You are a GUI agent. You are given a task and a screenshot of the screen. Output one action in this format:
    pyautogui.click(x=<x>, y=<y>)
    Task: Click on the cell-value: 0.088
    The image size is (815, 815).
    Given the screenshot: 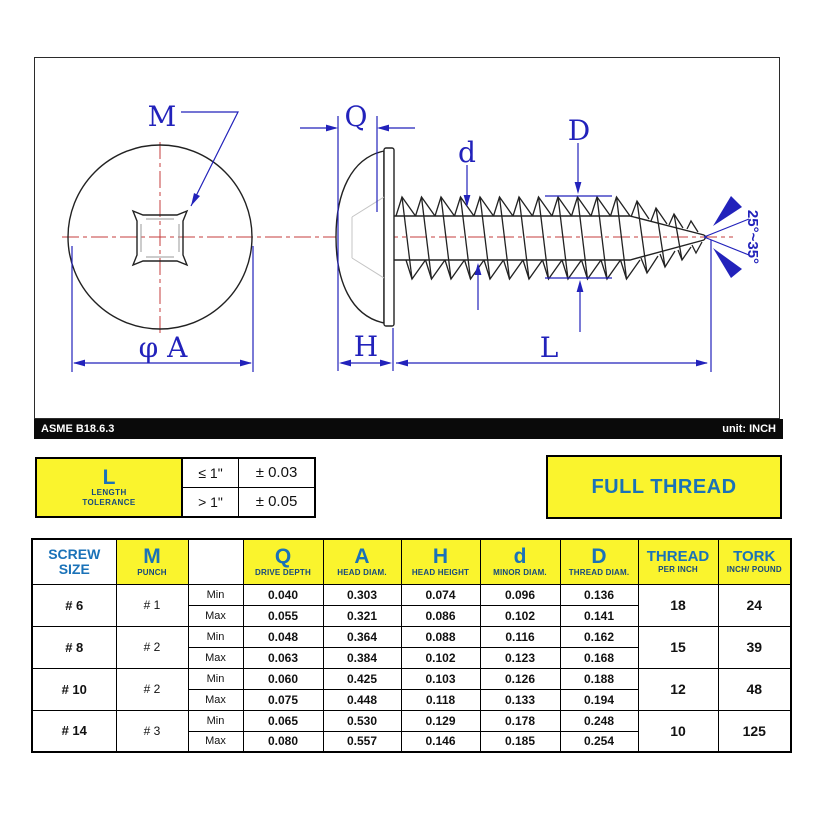 What is the action you would take?
    pyautogui.click(x=440, y=636)
    